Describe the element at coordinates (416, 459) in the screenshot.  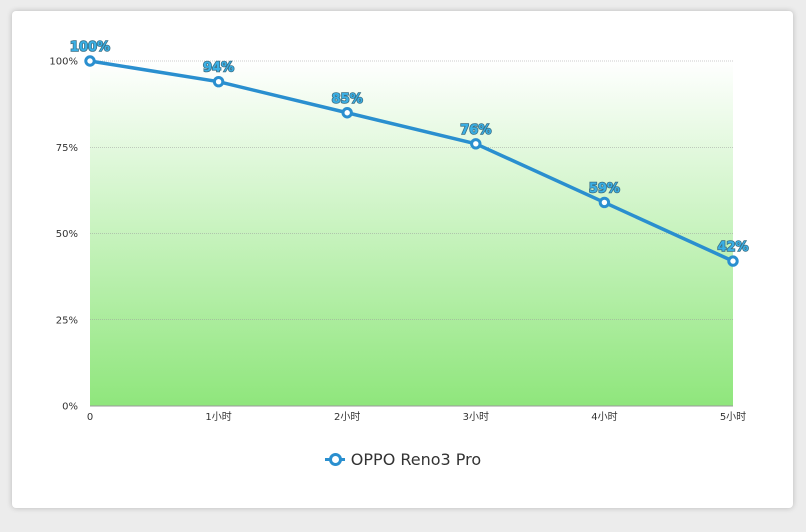
I see `legend-series-label: OPPO Reno3 Pro` at that location.